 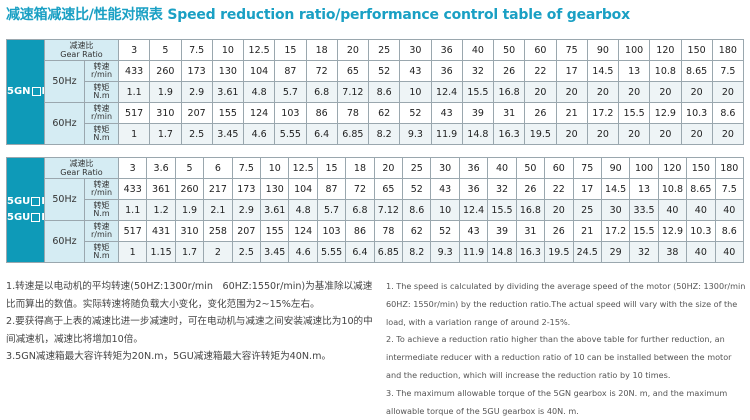 I want to click on ratio-cell: 5, so click(x=165, y=50).